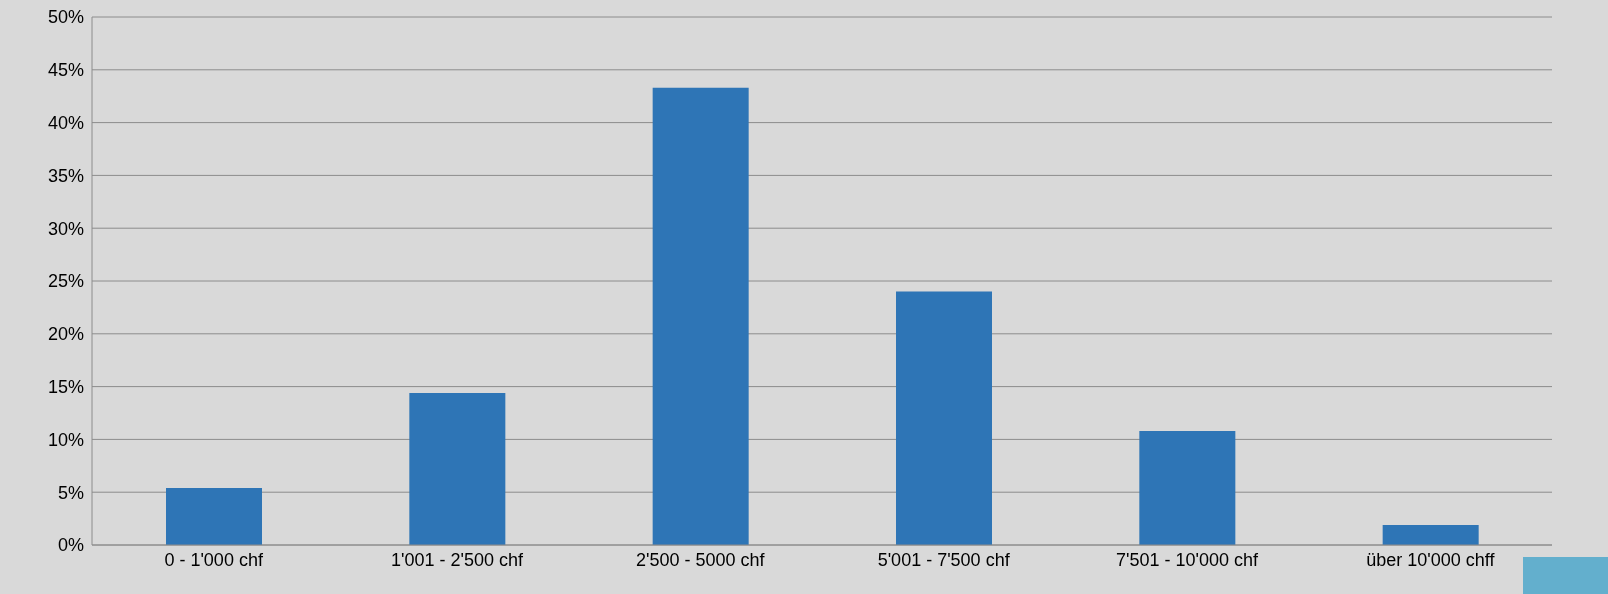 The height and width of the screenshot is (594, 1608). I want to click on y-tick-label: 50%, so click(65, 17).